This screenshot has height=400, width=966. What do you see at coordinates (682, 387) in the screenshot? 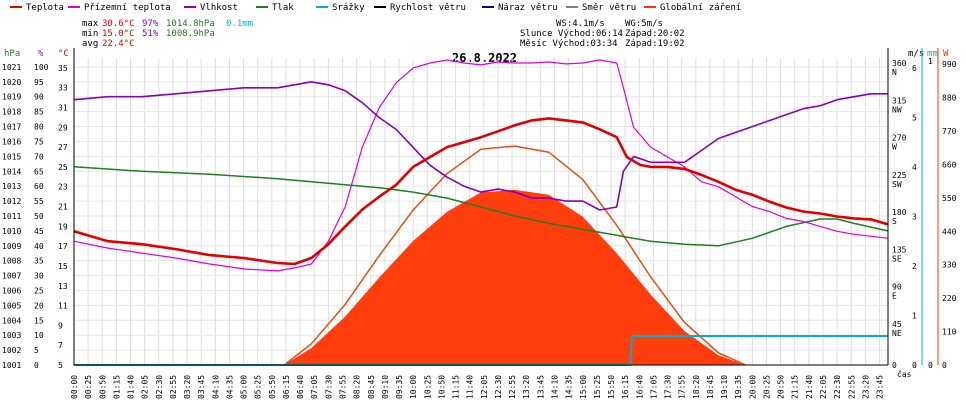
I see `tick-time: 17:55` at bounding box center [682, 387].